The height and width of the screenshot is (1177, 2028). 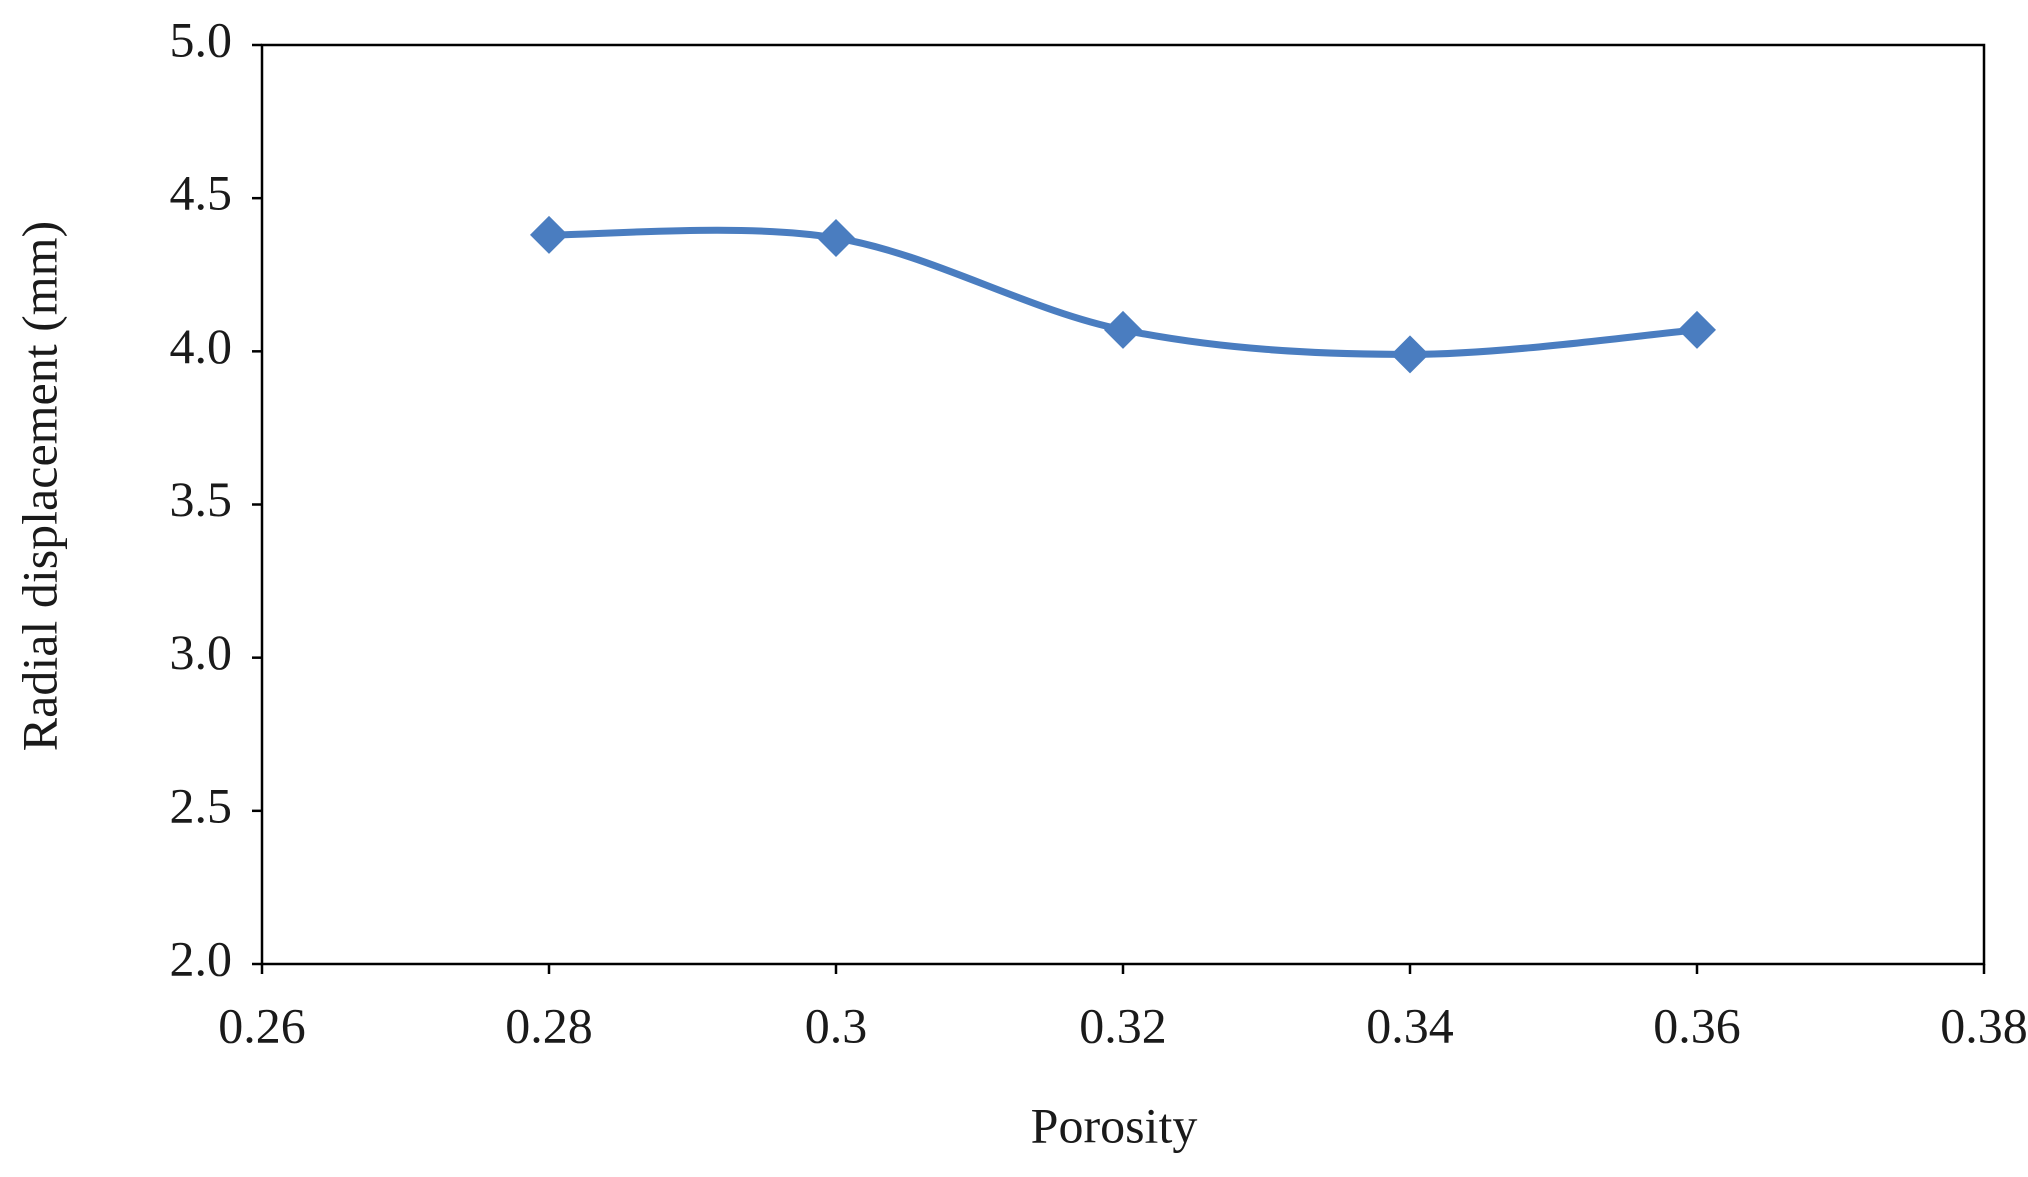 What do you see at coordinates (201, 193) in the screenshot?
I see `y-tick-label: 4.5` at bounding box center [201, 193].